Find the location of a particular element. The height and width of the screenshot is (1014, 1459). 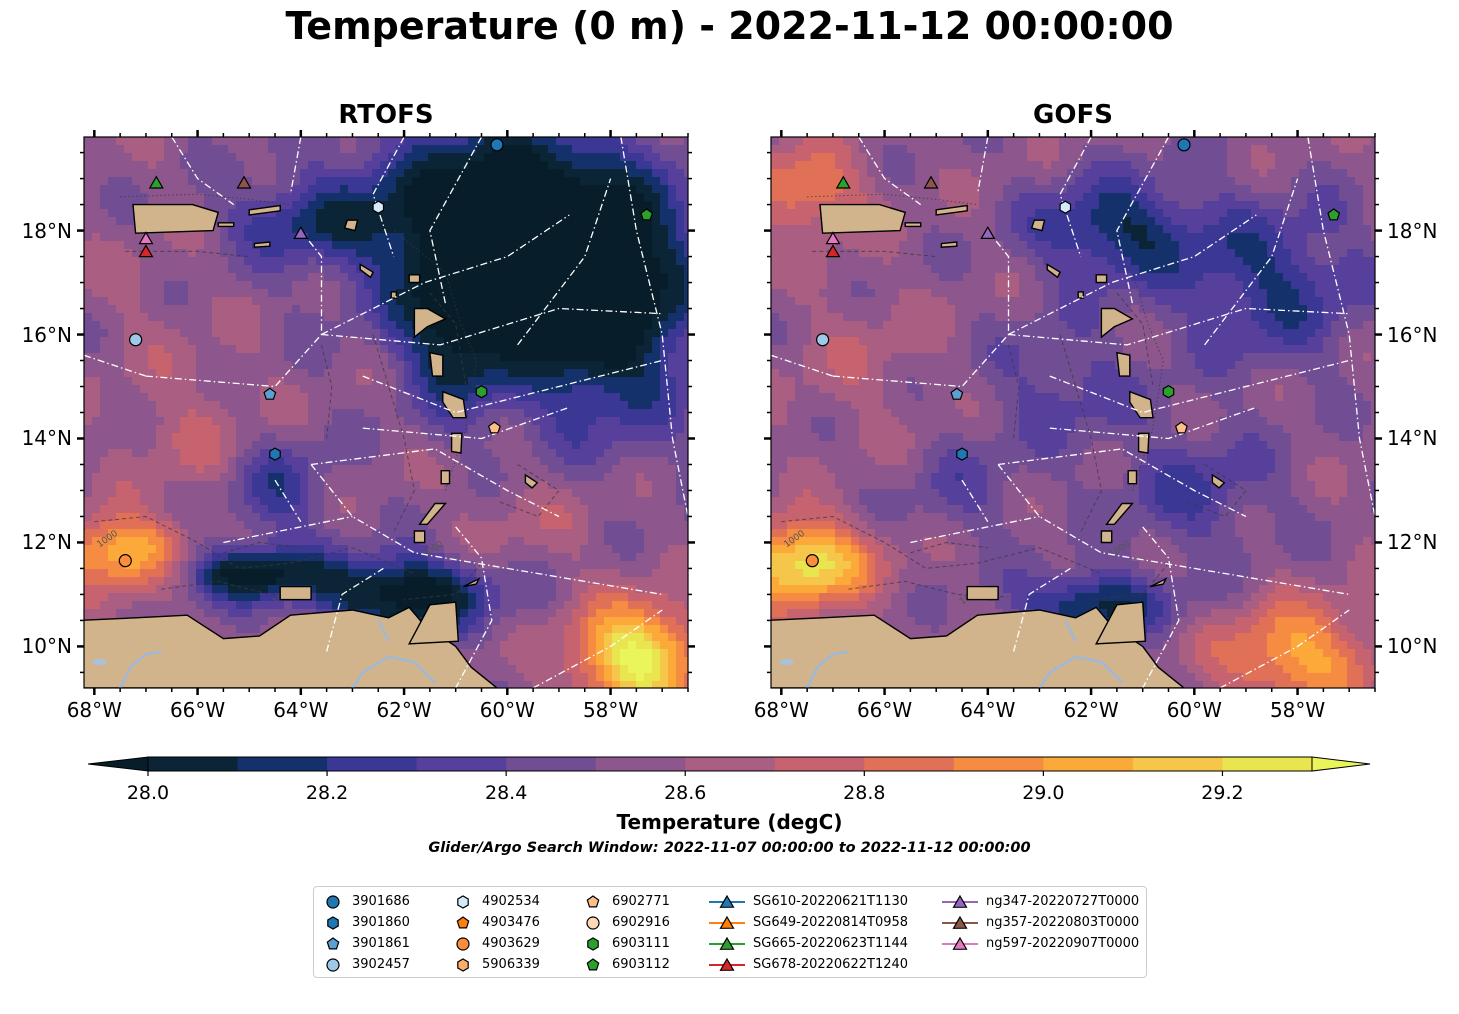

legend-item: 3901860 is located at coordinates (366, 922).